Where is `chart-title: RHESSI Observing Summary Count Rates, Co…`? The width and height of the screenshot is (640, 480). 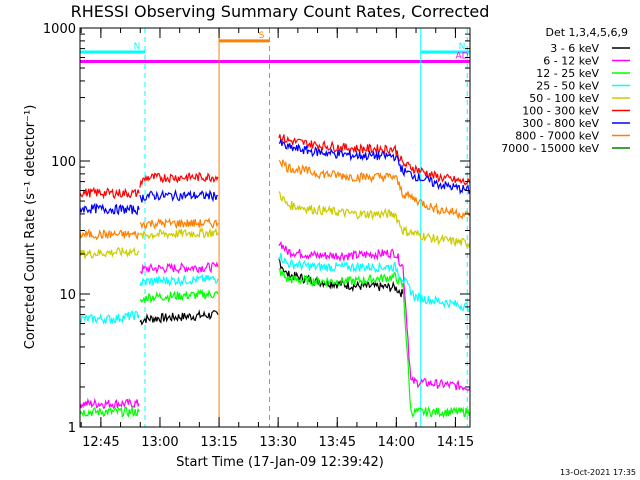
chart-title: RHESSI Observing Summary Count Rates, Co… is located at coordinates (280, 11).